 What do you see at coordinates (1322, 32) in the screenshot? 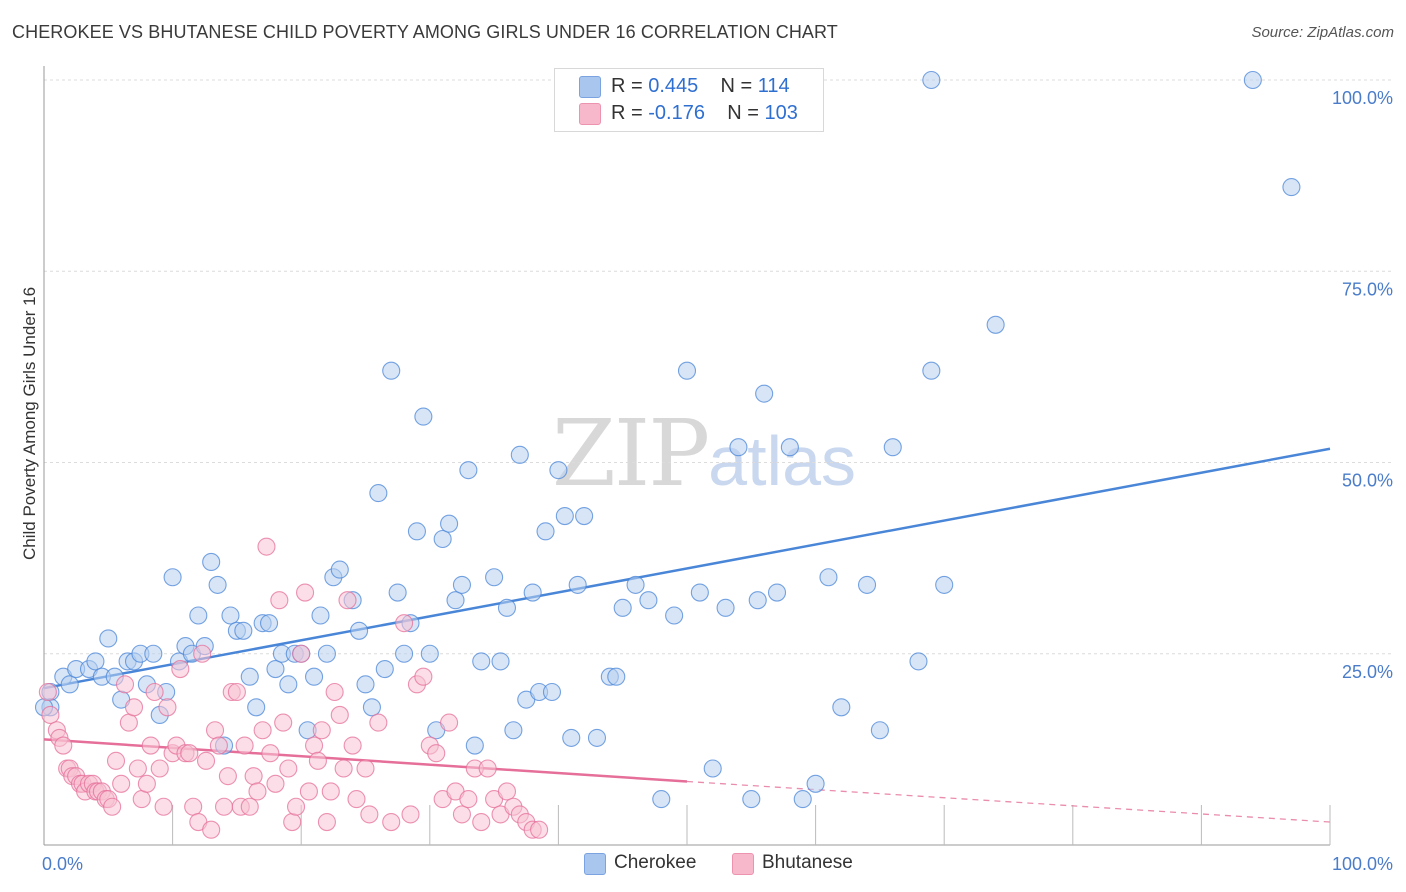
I see `source-note: Source: ZipAtlas.com` at bounding box center [1322, 32].